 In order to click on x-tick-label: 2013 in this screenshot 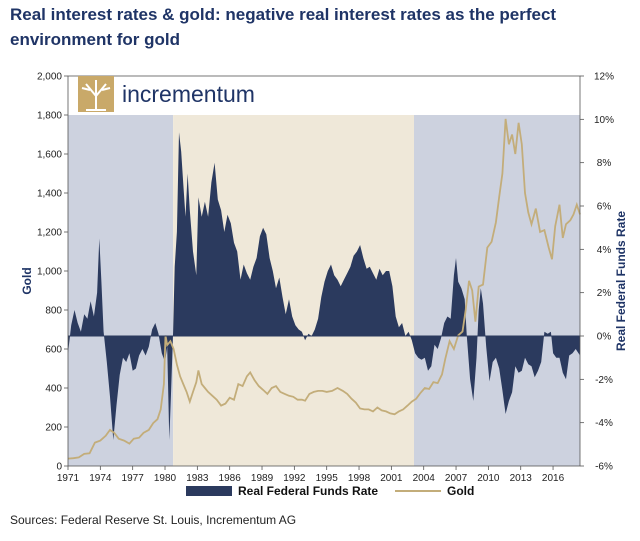, I will do `click(521, 478)`.